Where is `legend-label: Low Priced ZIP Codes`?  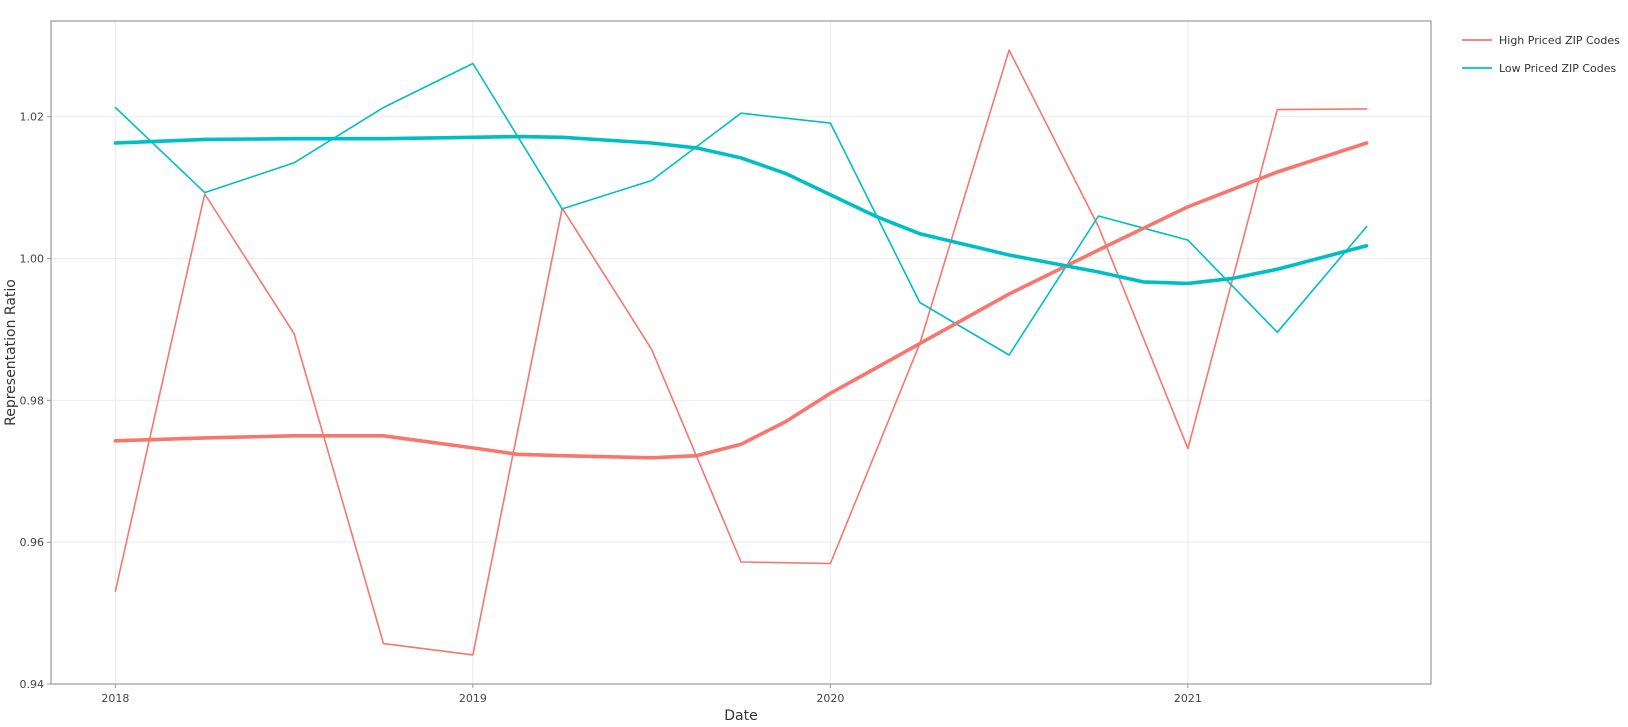 legend-label: Low Priced ZIP Codes is located at coordinates (1558, 68).